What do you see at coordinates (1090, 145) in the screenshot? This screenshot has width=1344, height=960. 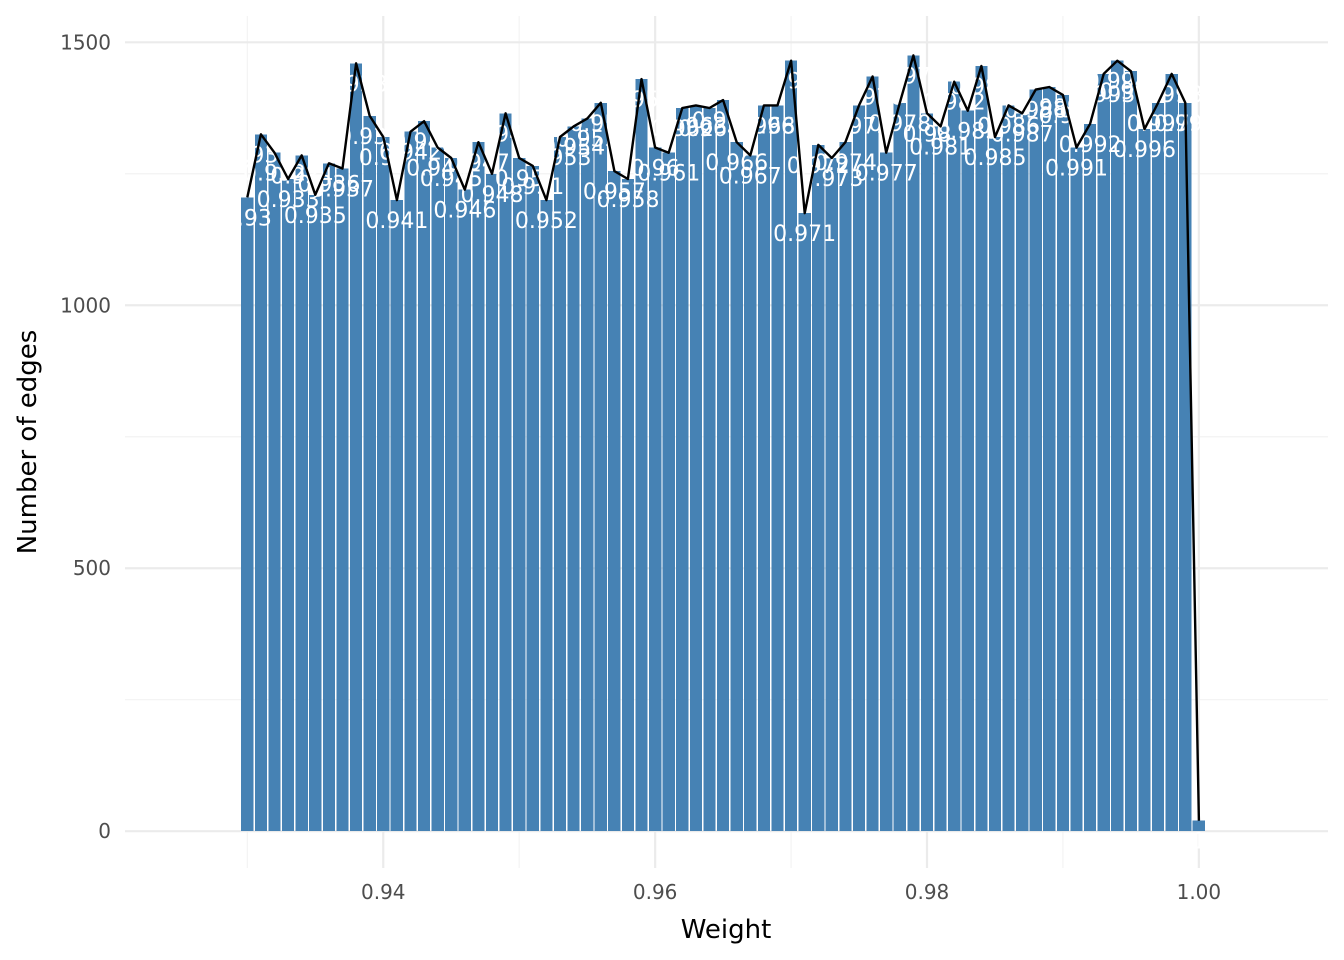 I see `bar-value-label: 0.992` at bounding box center [1090, 145].